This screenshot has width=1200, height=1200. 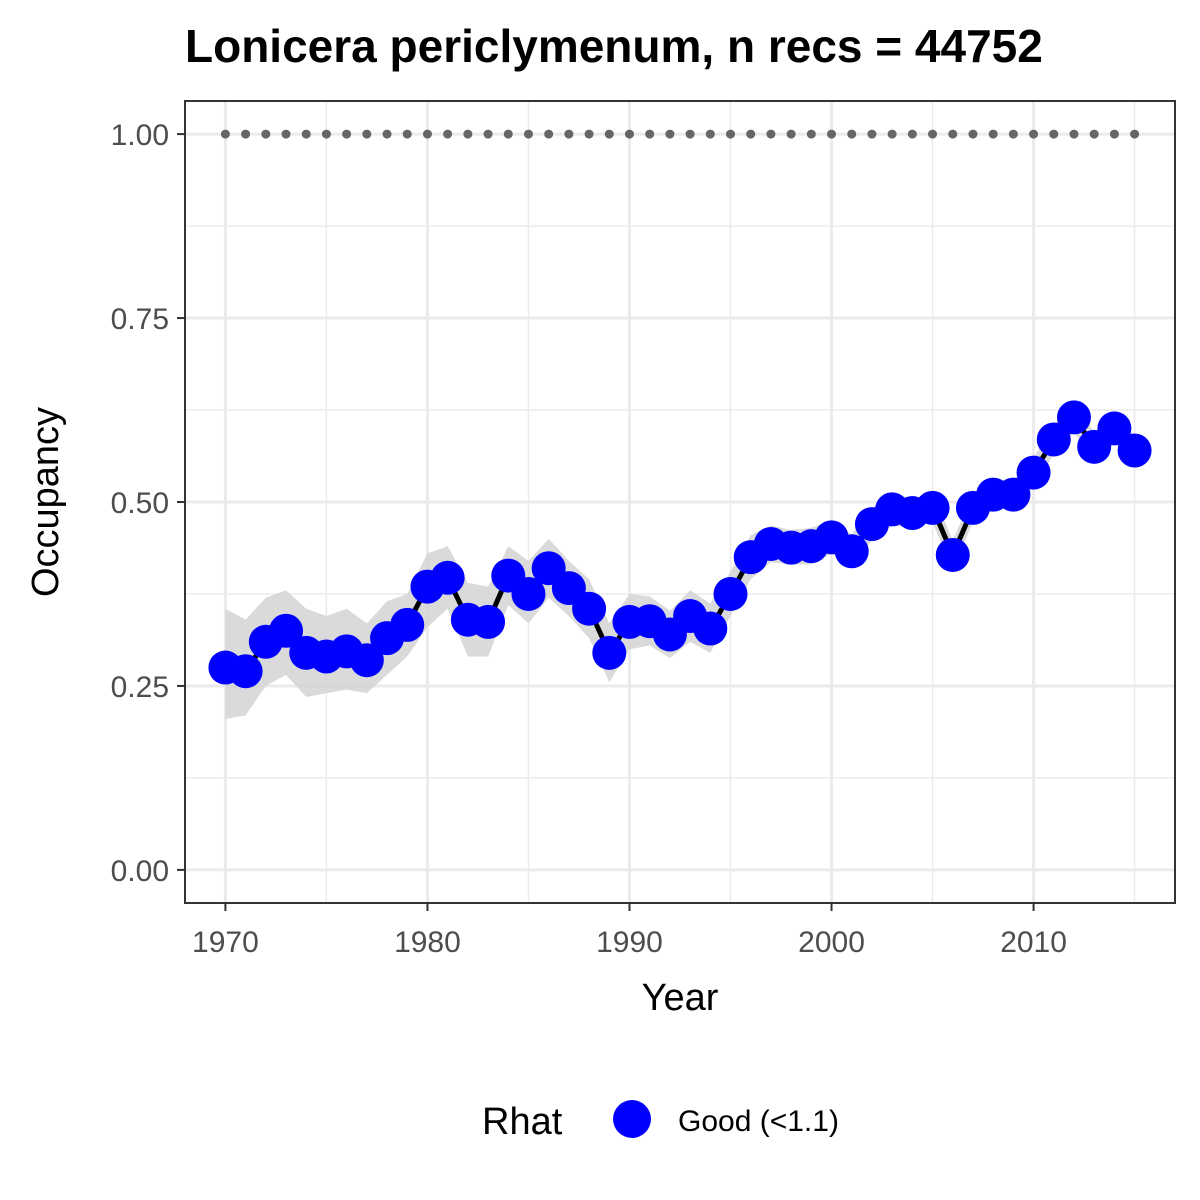 What do you see at coordinates (831, 942) in the screenshot?
I see `x-tick-label: 2000` at bounding box center [831, 942].